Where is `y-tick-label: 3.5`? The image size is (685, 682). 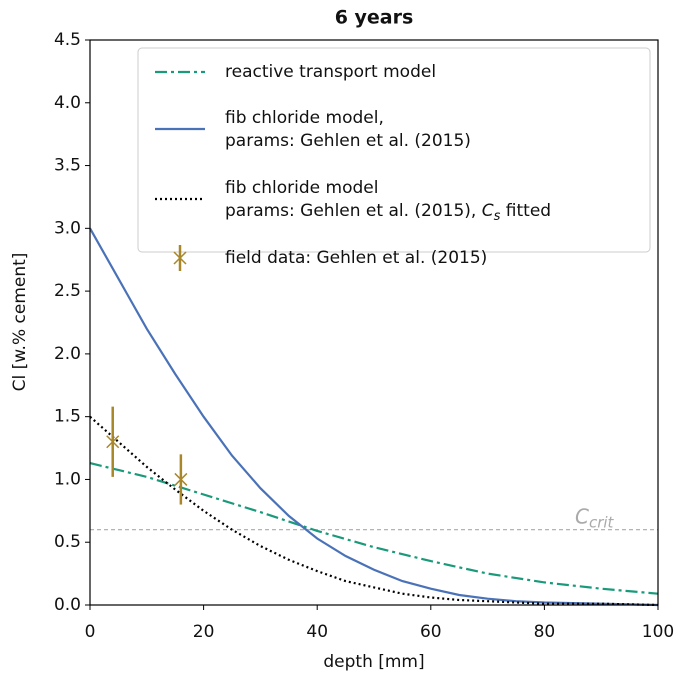
y-tick-label: 3.5 is located at coordinates (67, 166).